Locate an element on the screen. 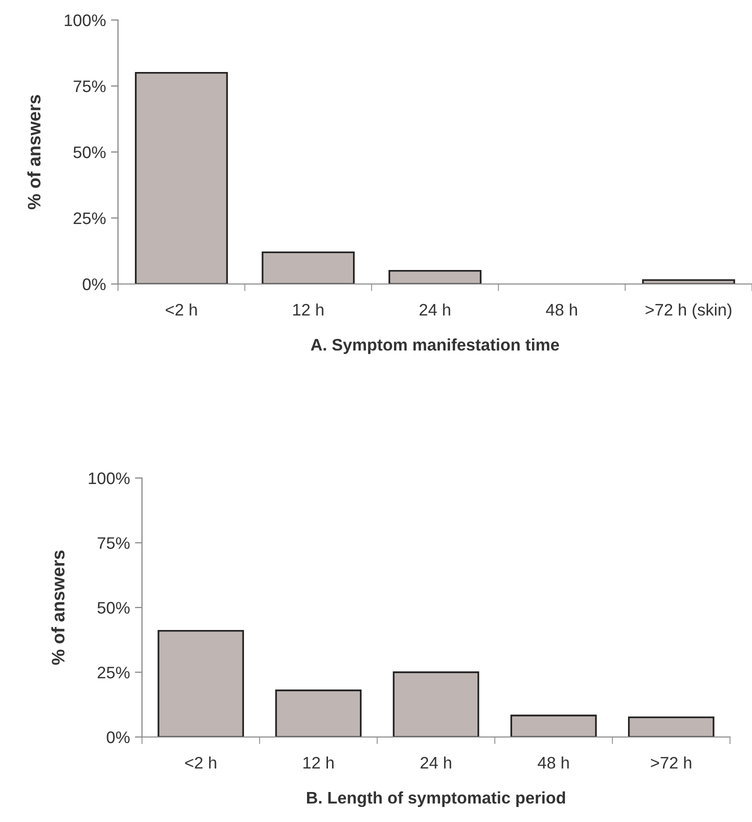 The height and width of the screenshot is (822, 752). x-tick-label: >72 h (skin) is located at coordinates (689, 311).